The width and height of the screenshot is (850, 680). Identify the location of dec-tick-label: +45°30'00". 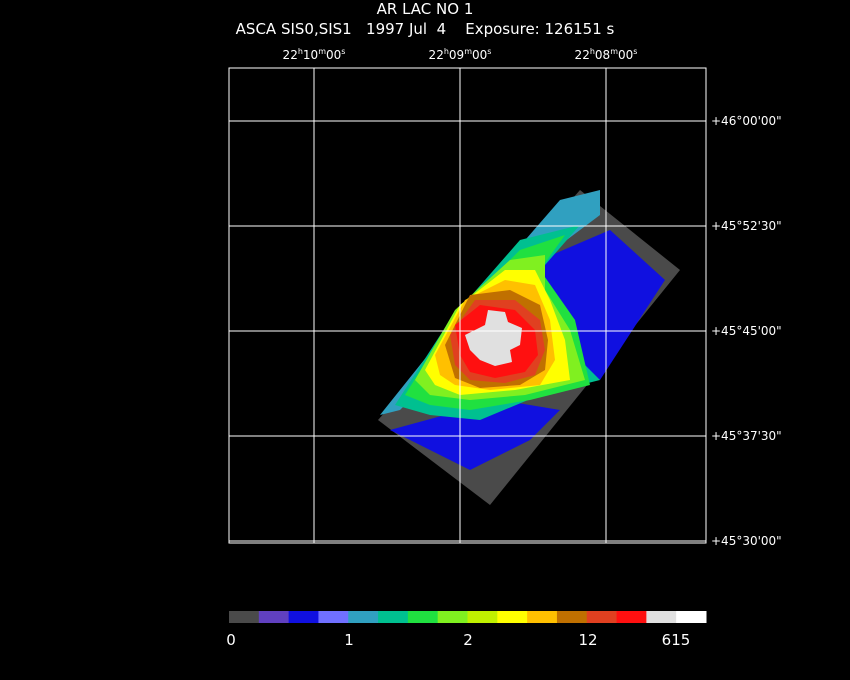
(746, 541).